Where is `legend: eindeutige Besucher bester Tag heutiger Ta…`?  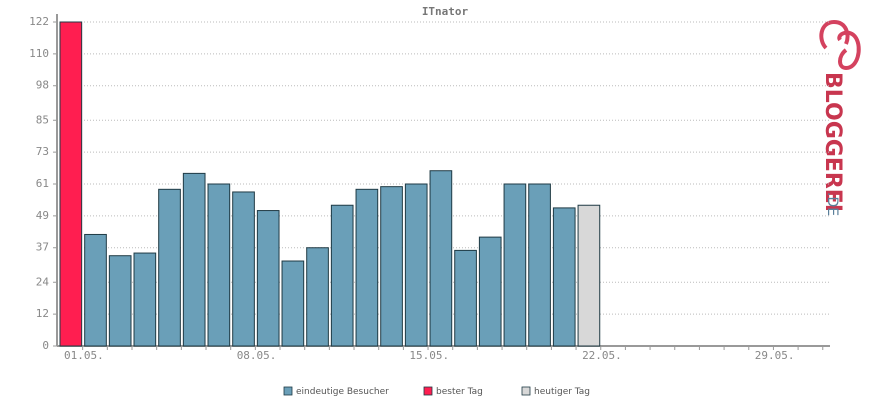 legend: eindeutige Besucher bester Tag heutiger Ta… is located at coordinates (436, 391).